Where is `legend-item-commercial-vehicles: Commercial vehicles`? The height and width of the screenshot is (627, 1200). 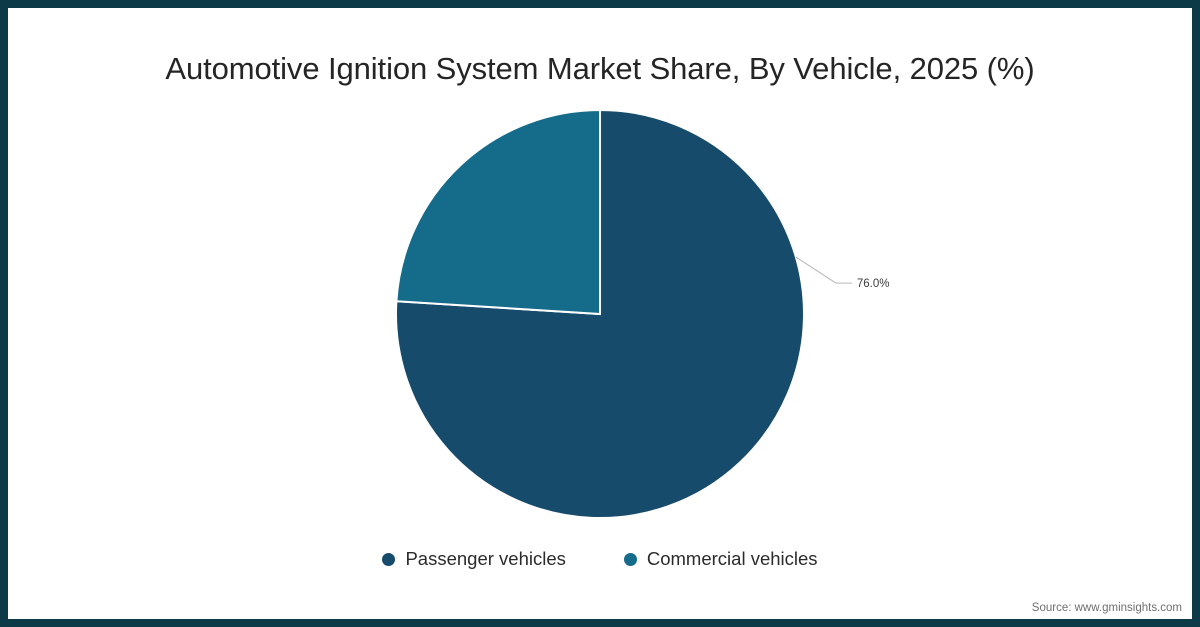
legend-item-commercial-vehicles: Commercial vehicles is located at coordinates (720, 559).